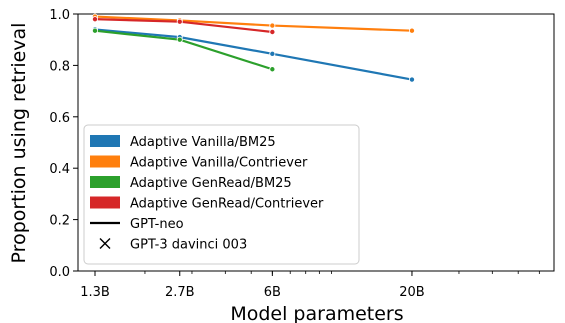  I want to click on y-tick-label: 0.6, so click(59, 118).